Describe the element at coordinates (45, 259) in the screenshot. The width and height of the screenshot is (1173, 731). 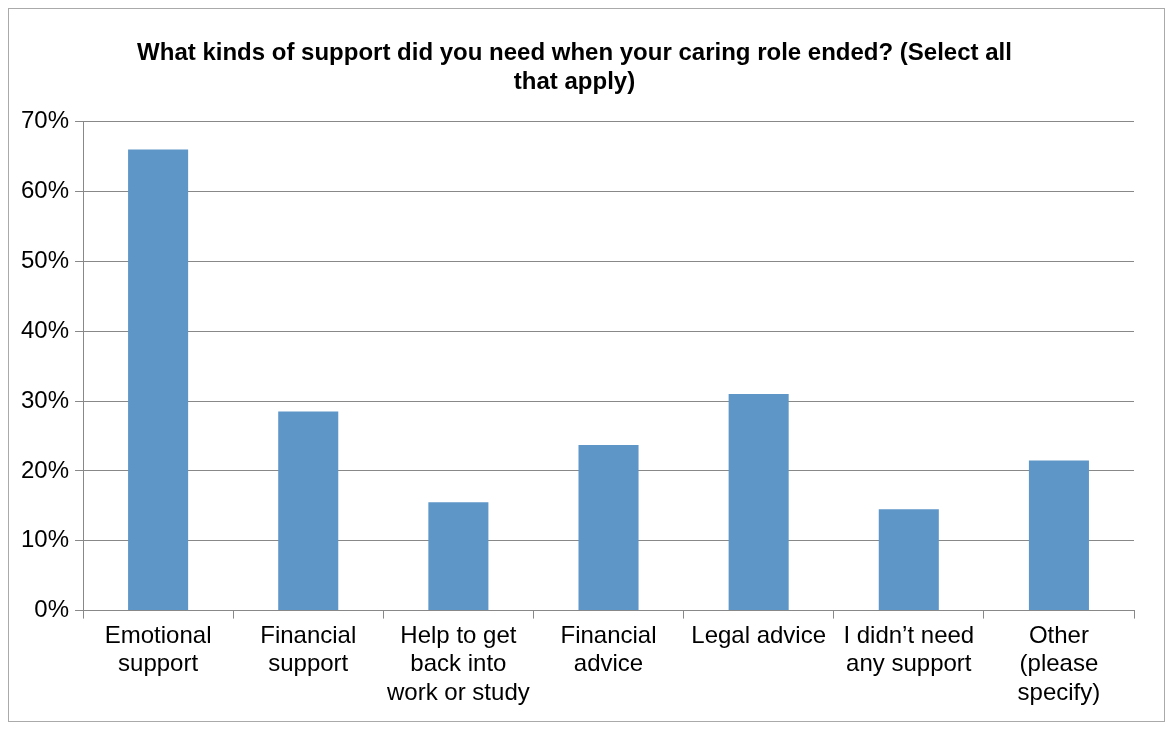
I see `y-tick-label: 50%` at that location.